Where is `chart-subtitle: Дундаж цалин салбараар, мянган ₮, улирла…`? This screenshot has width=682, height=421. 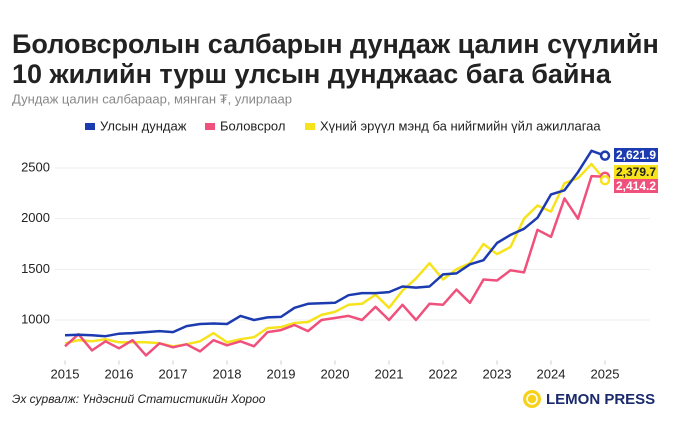
chart-subtitle: Дундаж цалин салбараар, мянган ₮, улирла… is located at coordinates (152, 98).